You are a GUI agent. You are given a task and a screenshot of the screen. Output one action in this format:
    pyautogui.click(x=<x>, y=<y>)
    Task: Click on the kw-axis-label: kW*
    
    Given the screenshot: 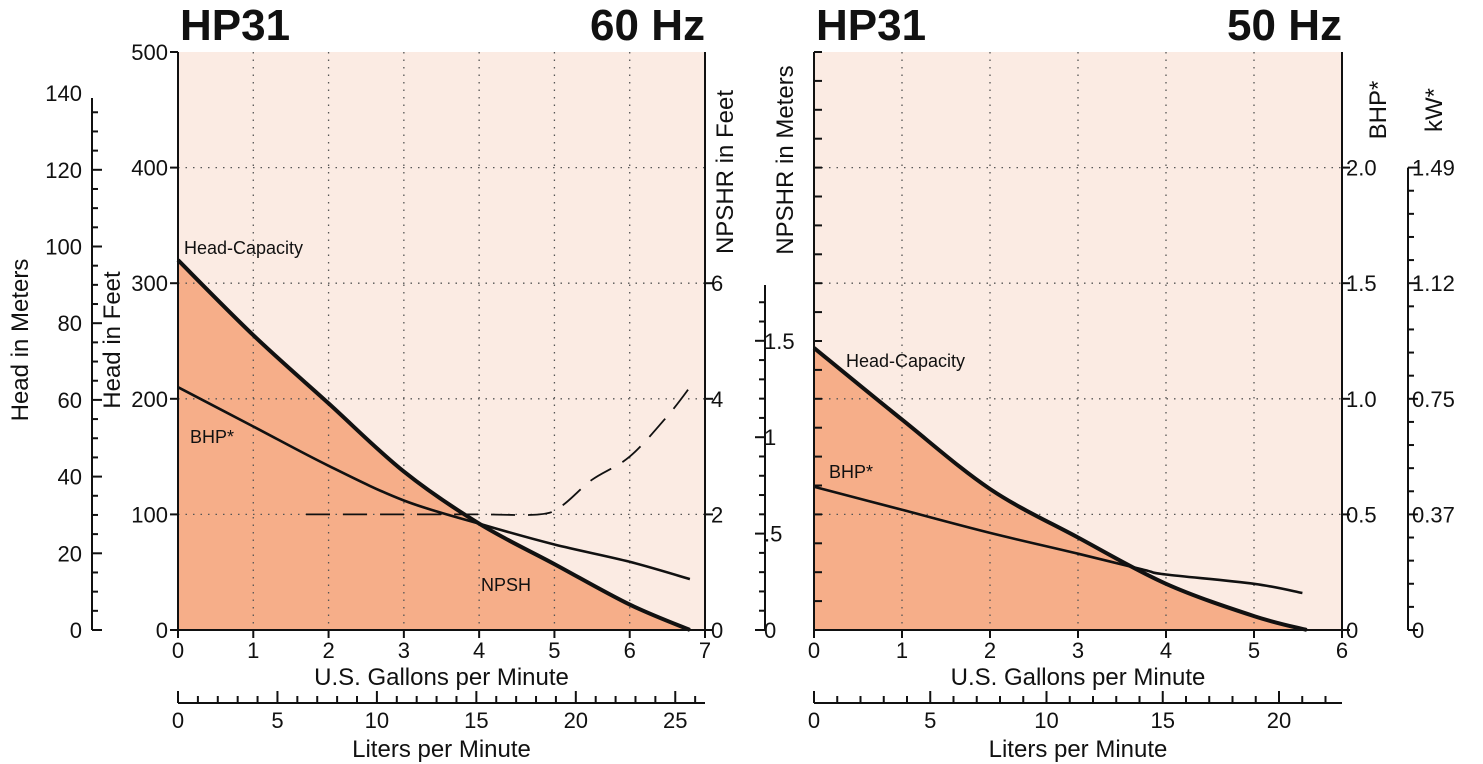 What is the action you would take?
    pyautogui.click(x=1434, y=110)
    